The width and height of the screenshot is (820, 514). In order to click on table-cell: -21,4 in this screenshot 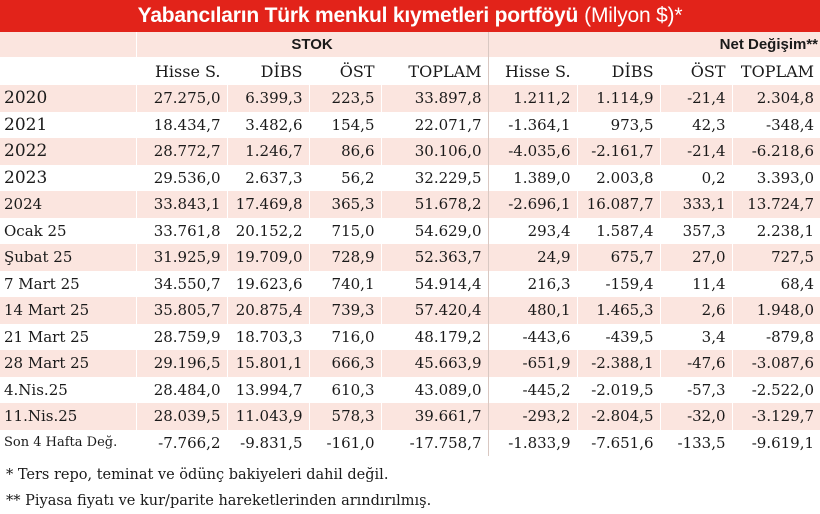, I will do `click(696, 98)`.